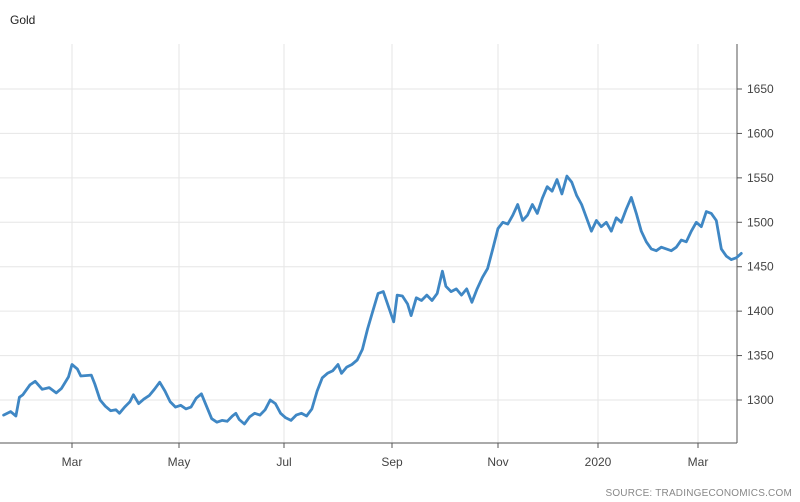 Image resolution: width=800 pixels, height=502 pixels. Describe the element at coordinates (497, 462) in the screenshot. I see `x-tick-label: Nov` at that location.